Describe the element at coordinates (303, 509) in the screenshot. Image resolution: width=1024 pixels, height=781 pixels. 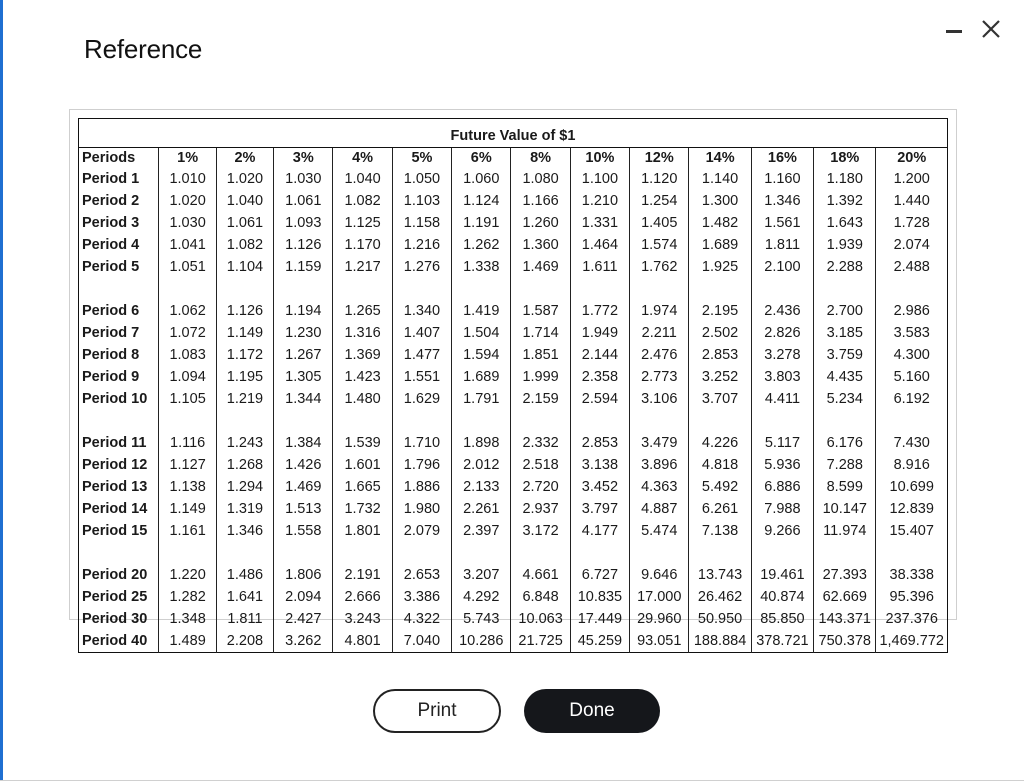
I see `table-cell: 1.513` at that location.